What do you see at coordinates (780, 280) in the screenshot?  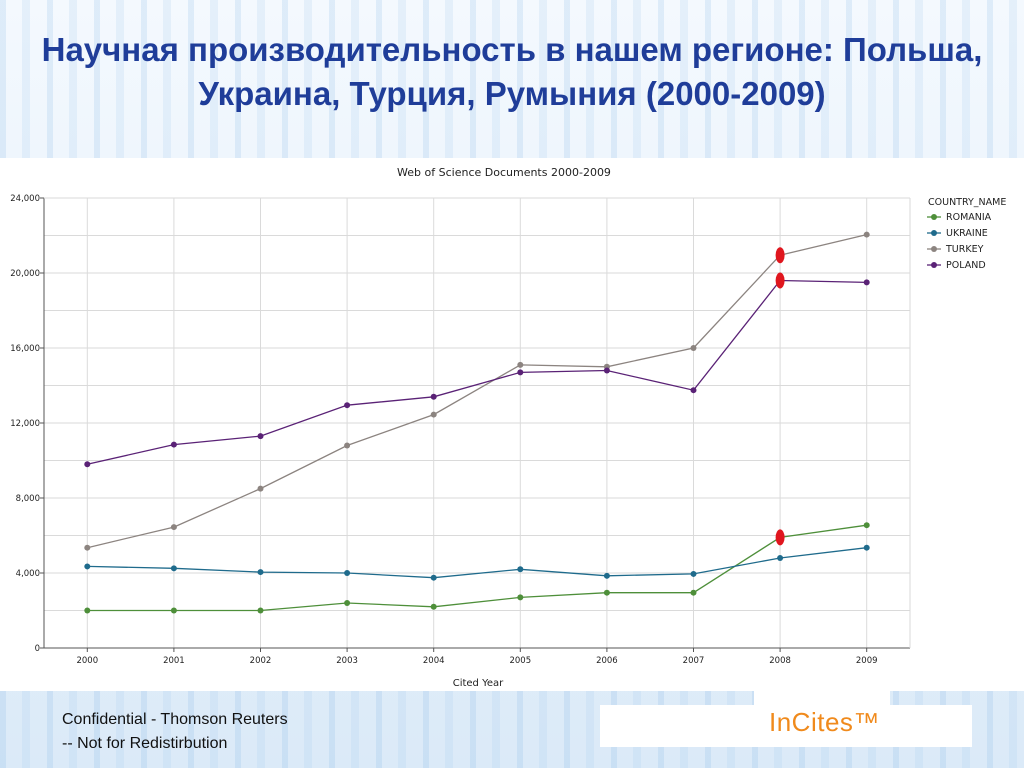 I see `highlight-marker-poland` at bounding box center [780, 280].